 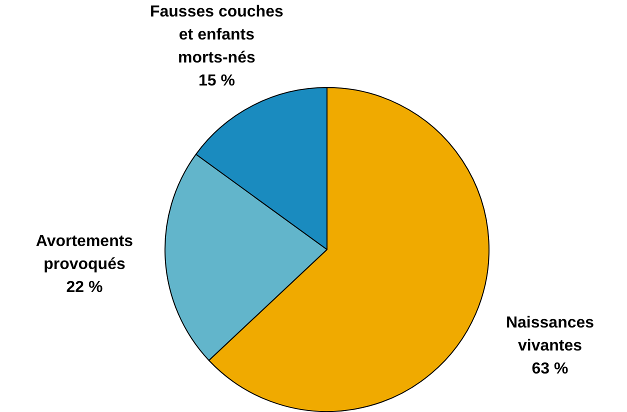 What do you see at coordinates (550, 369) in the screenshot?
I see `data-label: 63 %` at bounding box center [550, 369].